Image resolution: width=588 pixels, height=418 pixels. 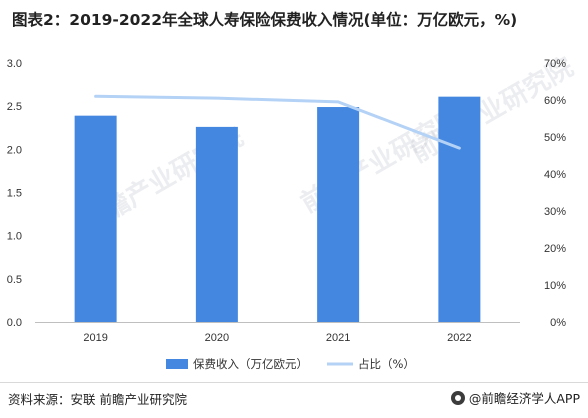 What do you see at coordinates (338, 338) in the screenshot?
I see `x-tick-label: 2021` at bounding box center [338, 338].